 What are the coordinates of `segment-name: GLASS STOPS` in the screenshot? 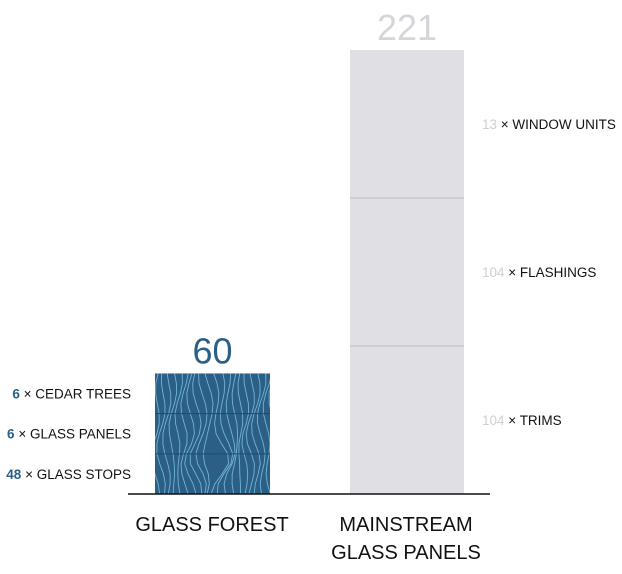 It's located at (84, 474).